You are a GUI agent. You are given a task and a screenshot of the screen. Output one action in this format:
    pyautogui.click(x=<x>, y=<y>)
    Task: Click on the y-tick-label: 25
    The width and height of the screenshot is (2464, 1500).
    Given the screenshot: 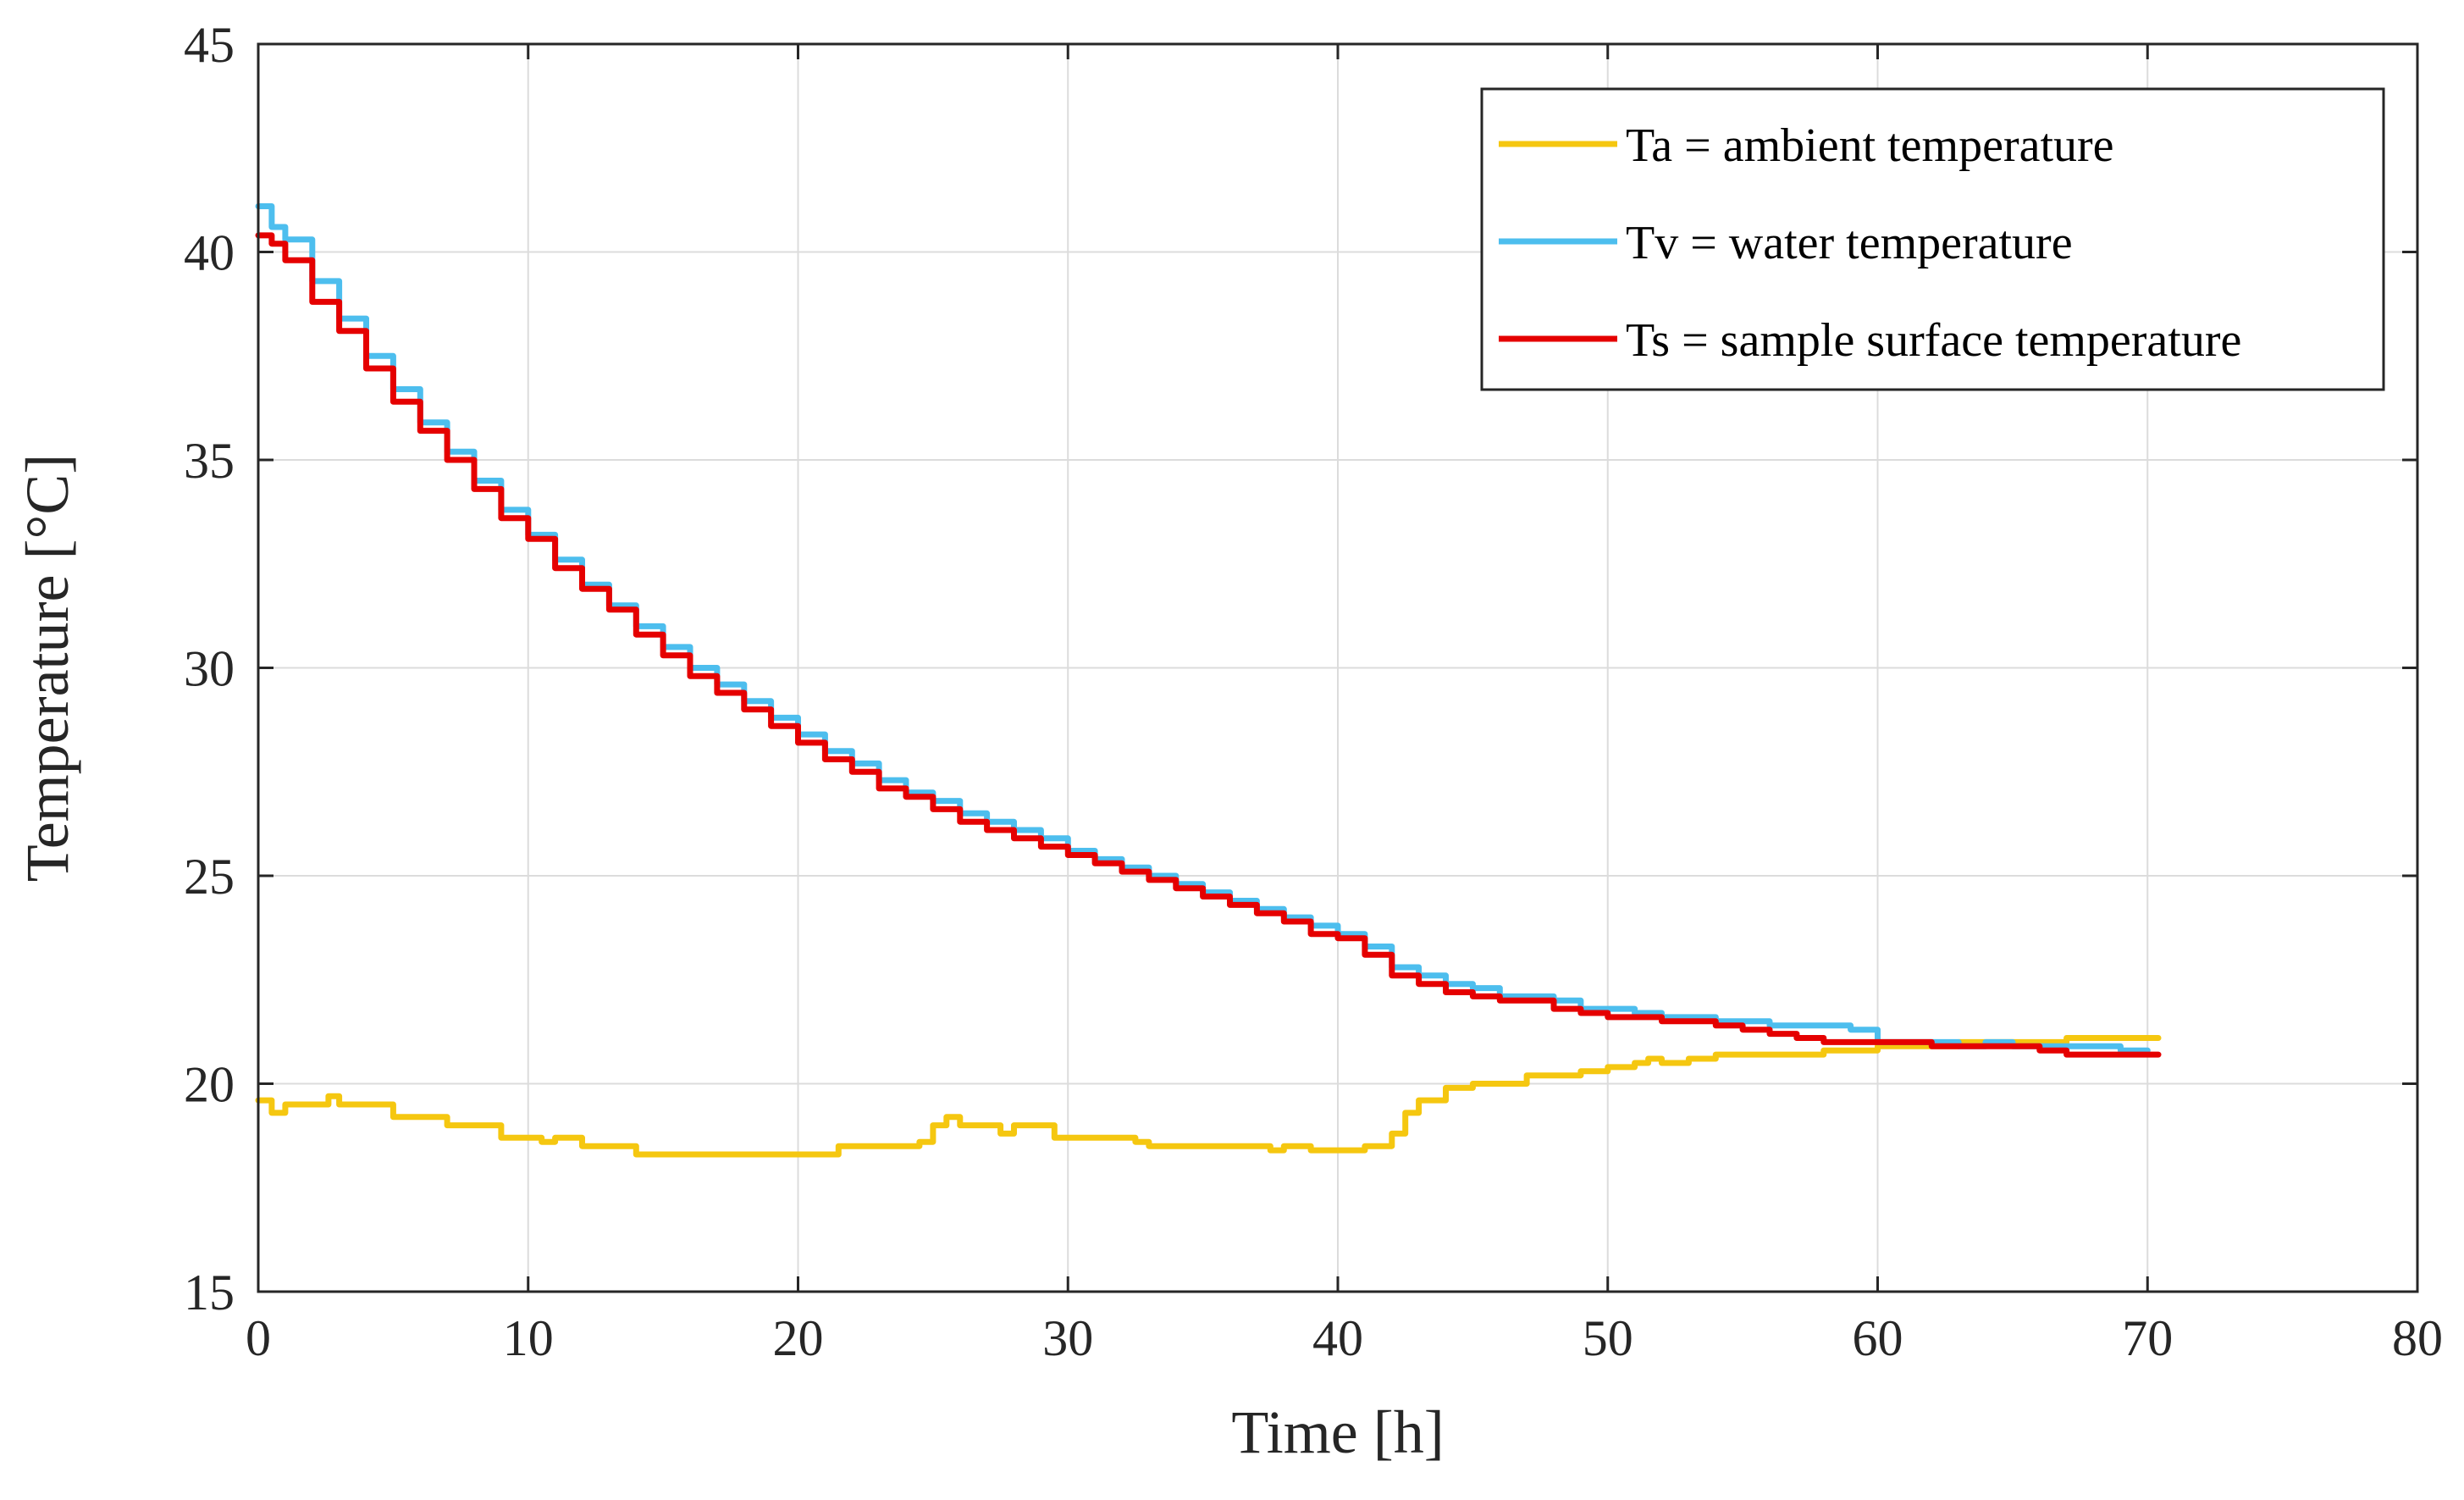 What is the action you would take?
    pyautogui.click(x=209, y=877)
    